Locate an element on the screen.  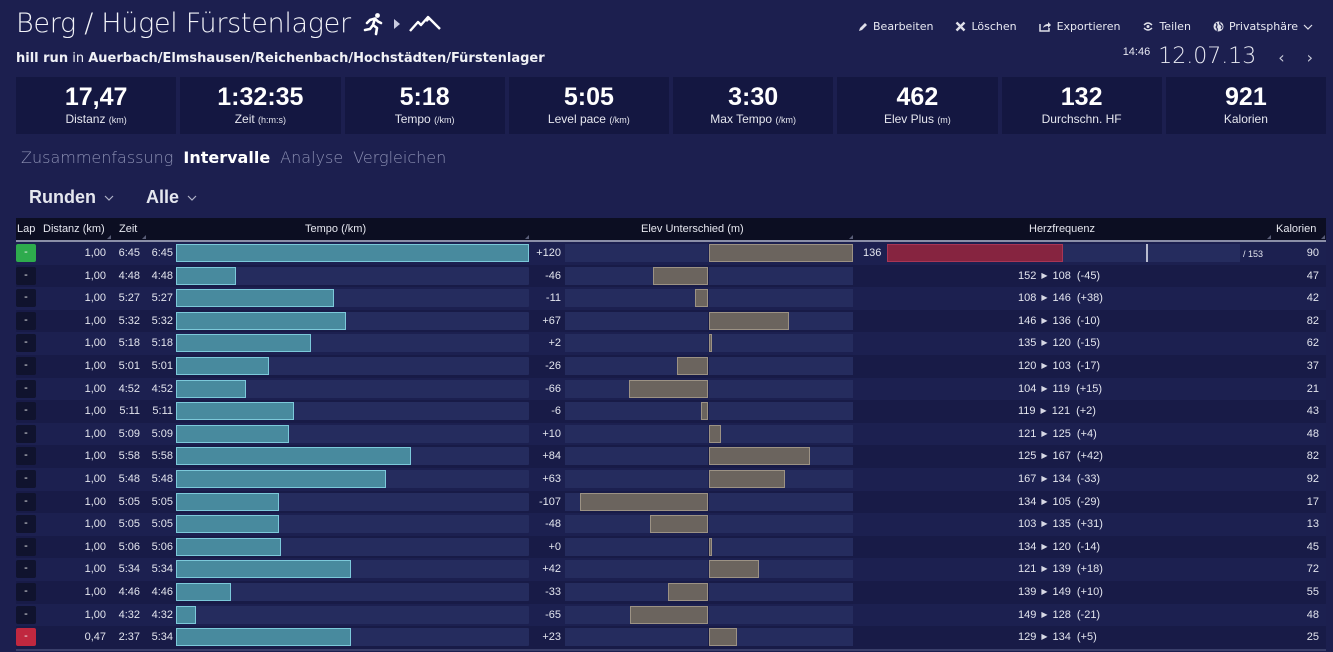
next-activity-button: › is located at coordinates (1309, 57).